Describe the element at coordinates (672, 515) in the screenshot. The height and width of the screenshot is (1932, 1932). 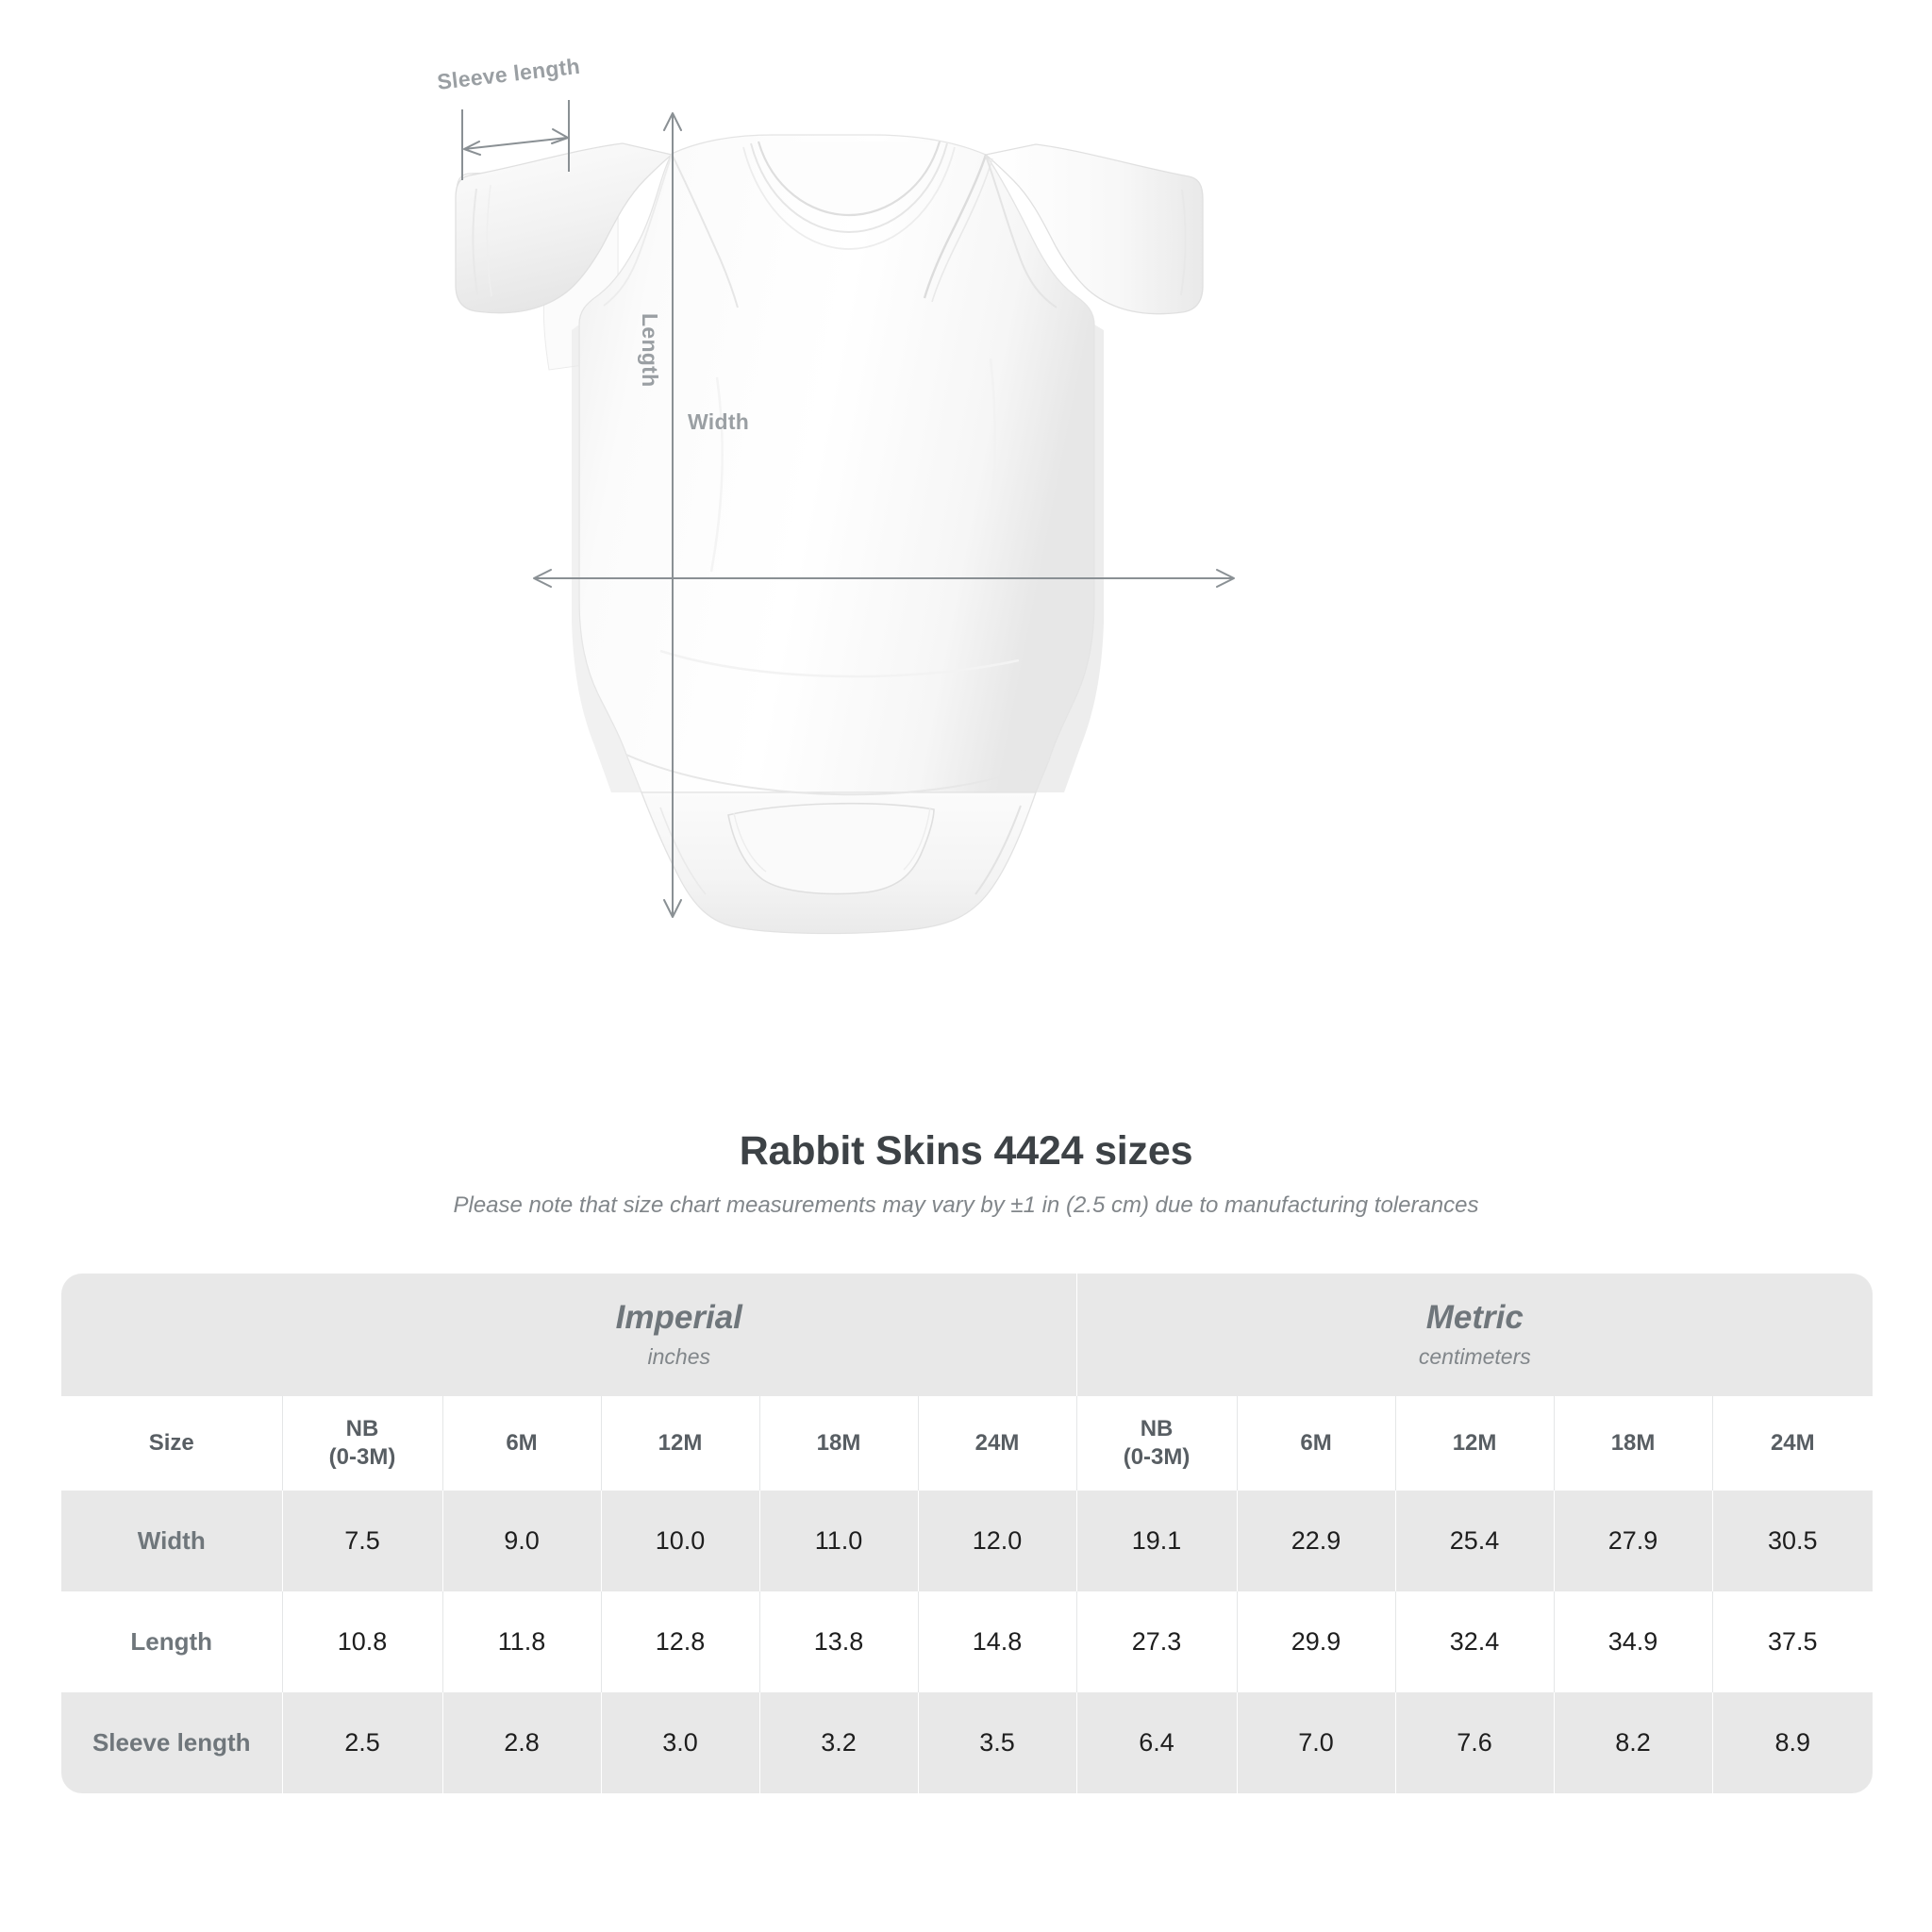
I see `length-dimension` at that location.